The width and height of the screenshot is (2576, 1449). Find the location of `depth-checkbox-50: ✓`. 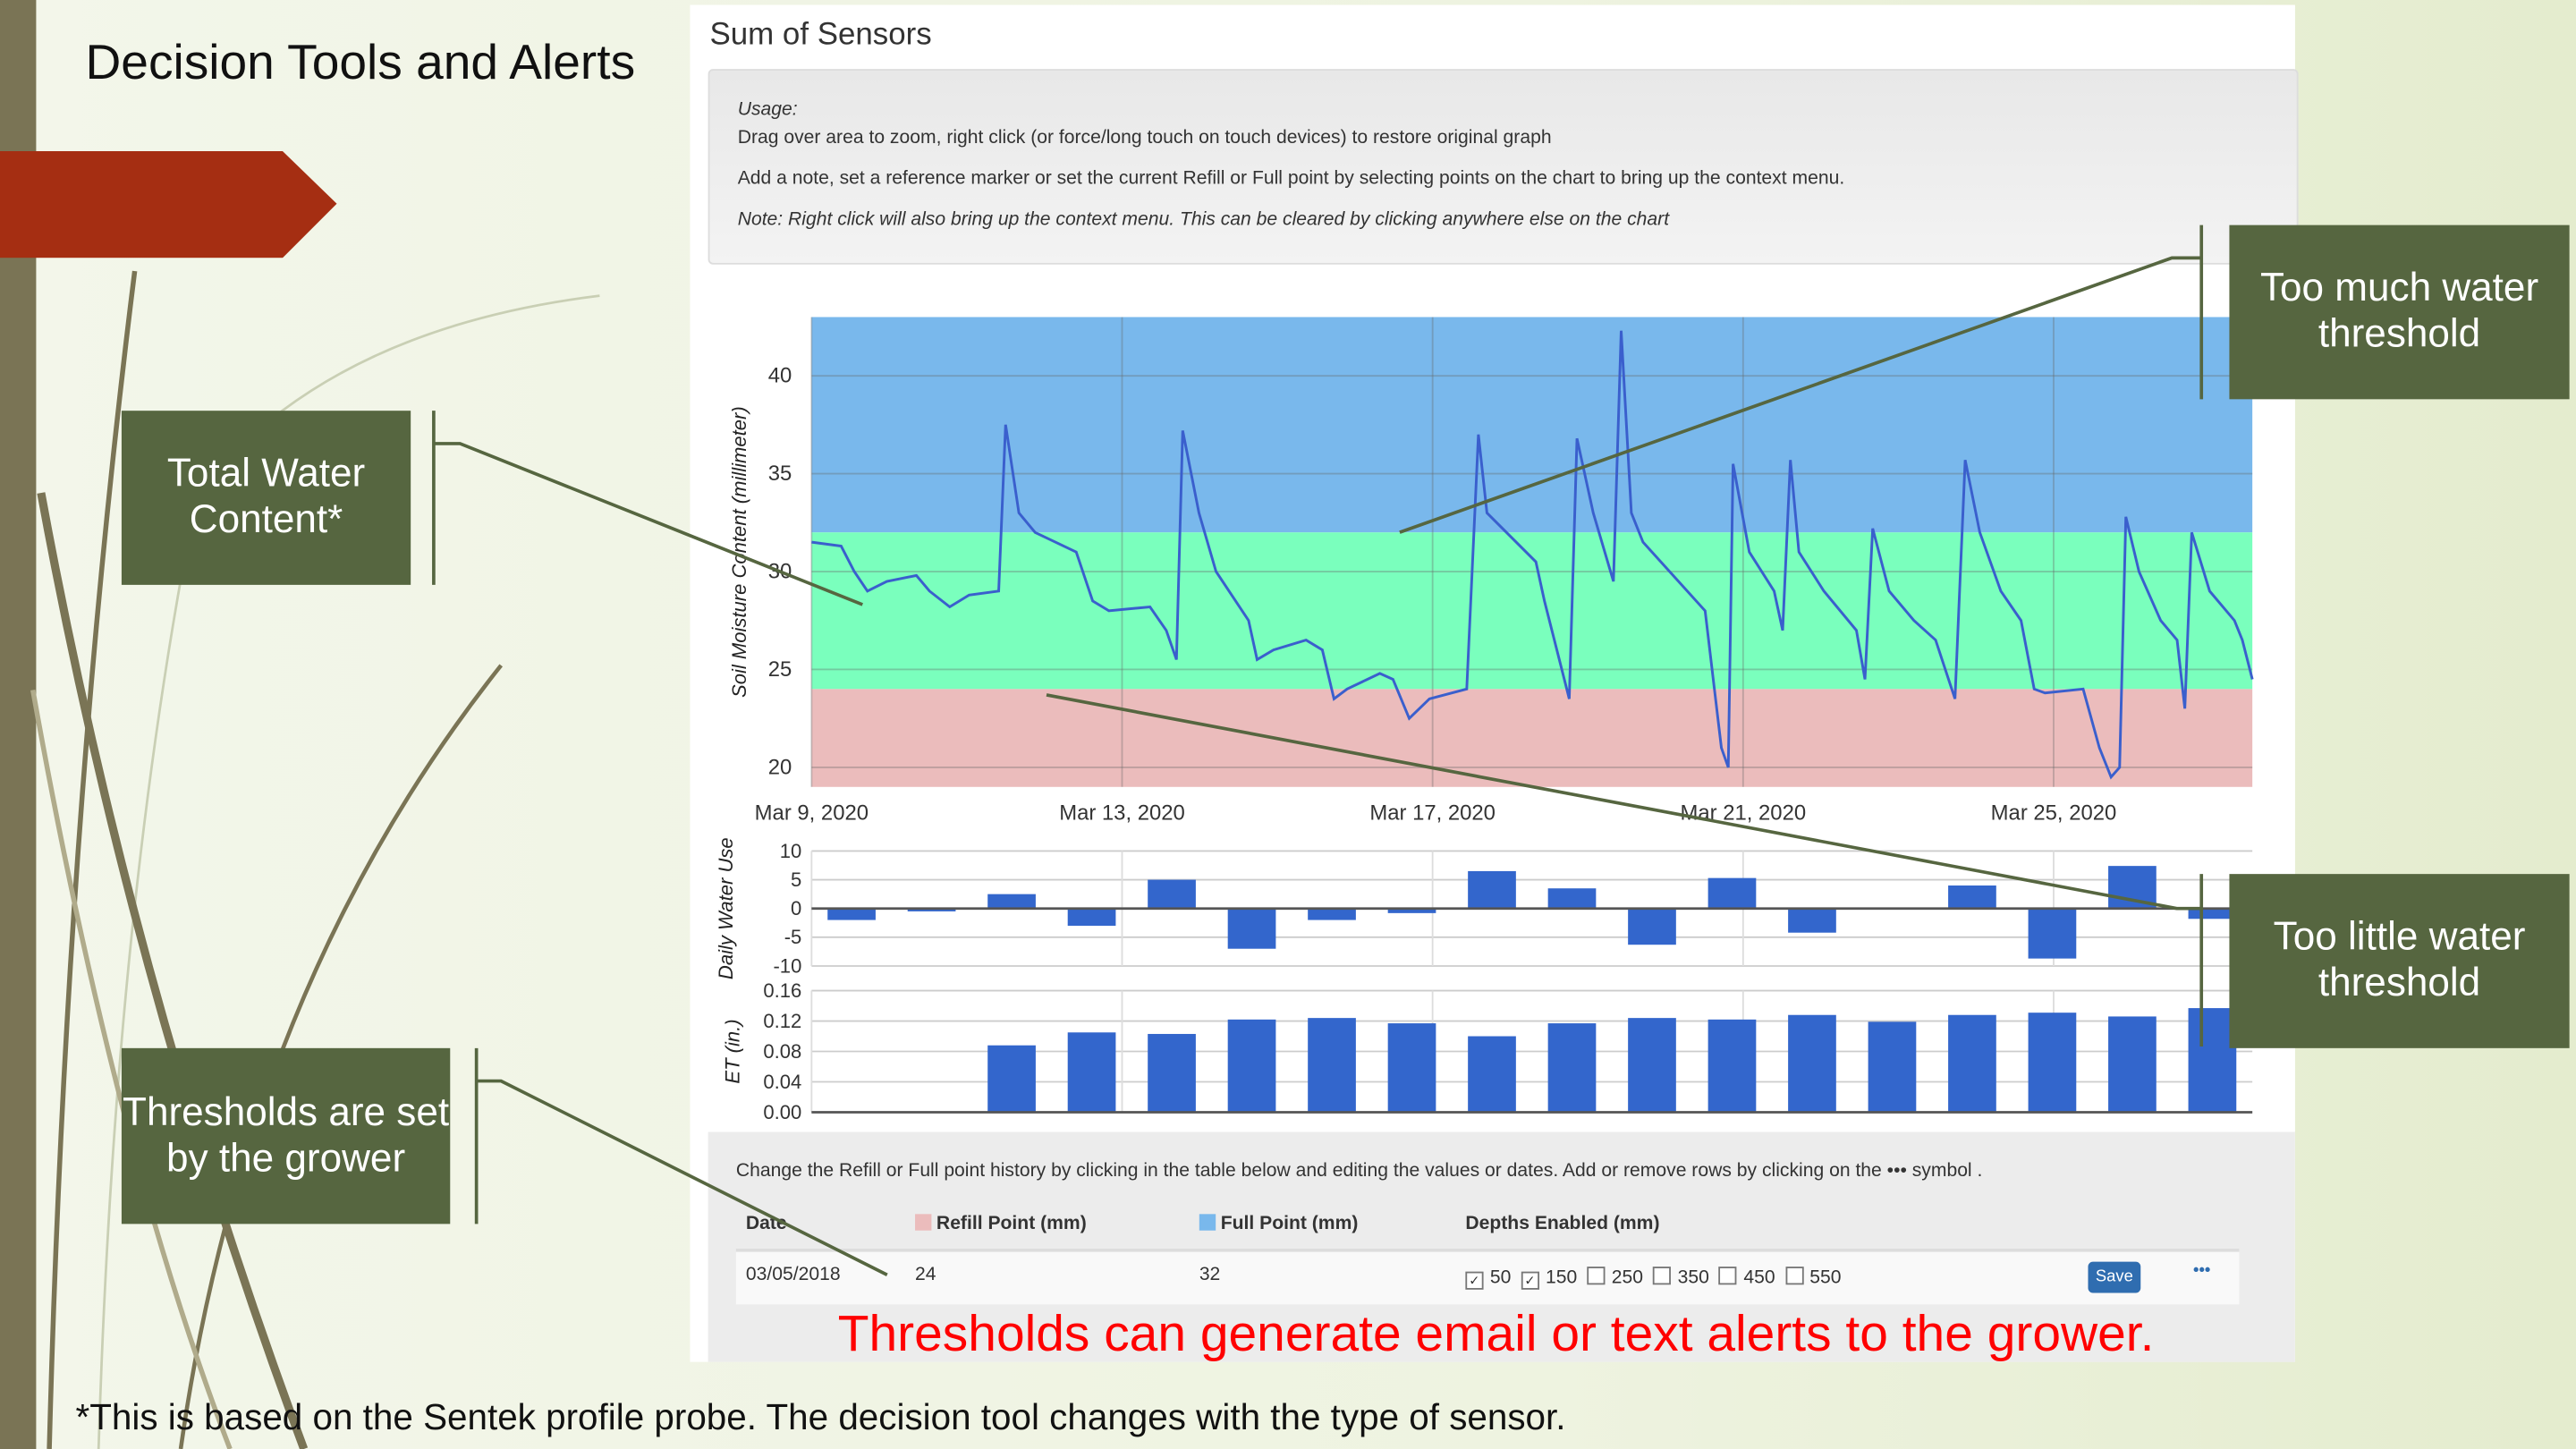

depth-checkbox-50: ✓ is located at coordinates (1474, 1280).